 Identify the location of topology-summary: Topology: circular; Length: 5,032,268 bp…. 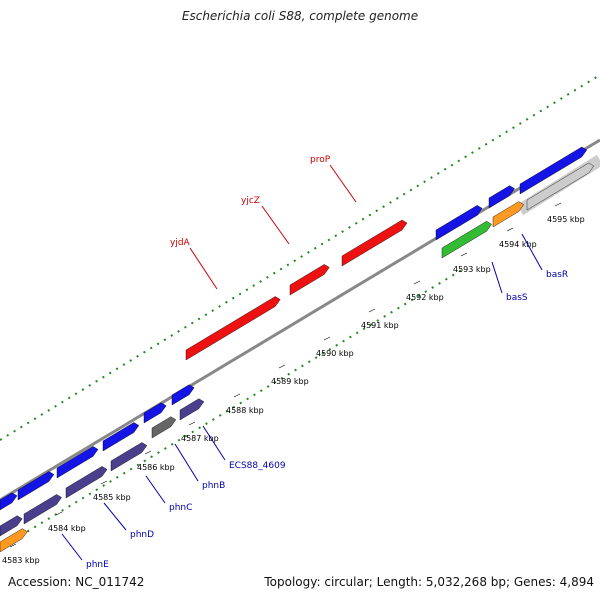
(429, 582).